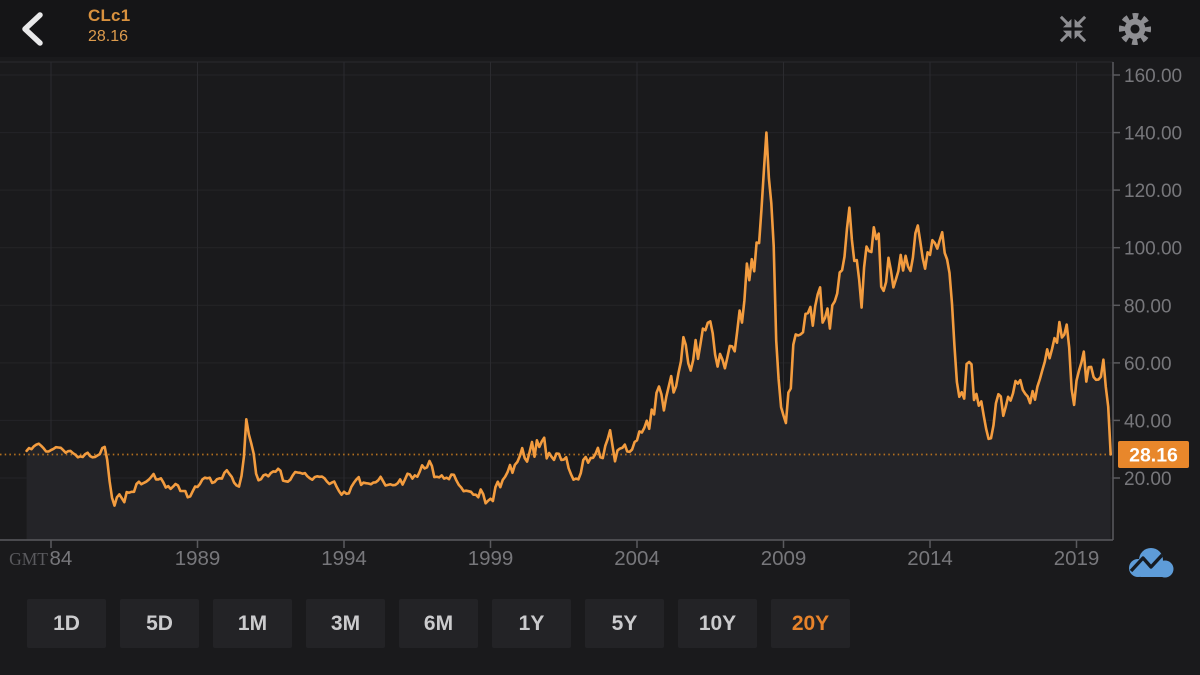 The width and height of the screenshot is (1200, 675). I want to click on back-button, so click(33, 29).